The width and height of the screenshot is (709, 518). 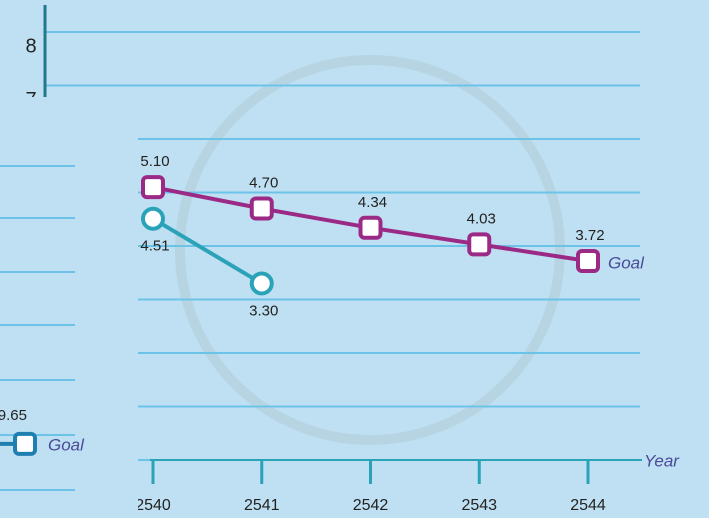 I want to click on data-label: 4.03, so click(x=481, y=218).